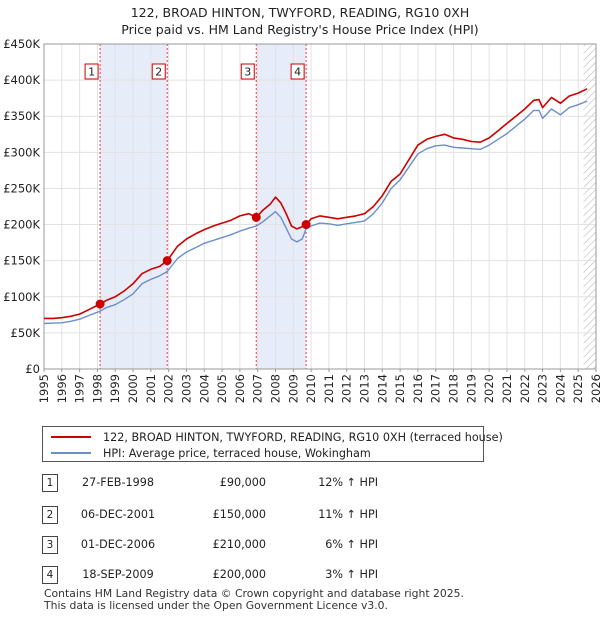  Describe the element at coordinates (300, 545) in the screenshot. I see `table-row: 3 01-DEC-2006 £210,000 6% ↑ HPI` at that location.